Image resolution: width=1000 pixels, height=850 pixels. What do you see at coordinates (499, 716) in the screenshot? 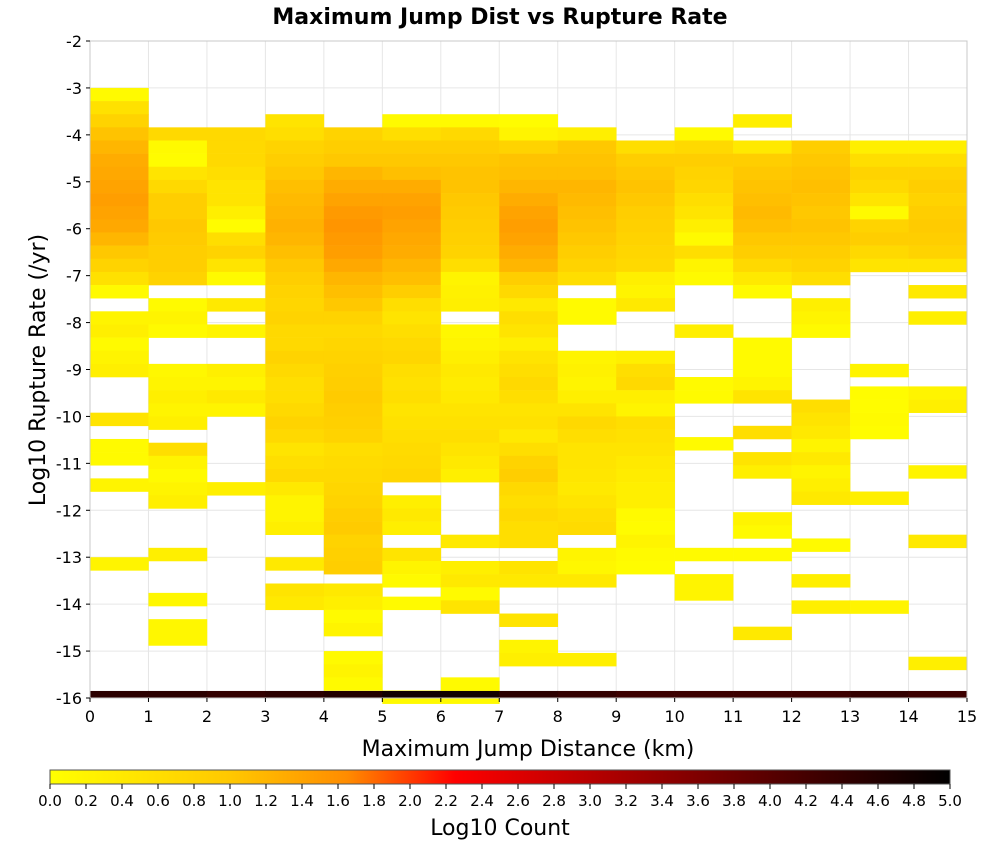
I see `x-tick-label: 7` at bounding box center [499, 716].